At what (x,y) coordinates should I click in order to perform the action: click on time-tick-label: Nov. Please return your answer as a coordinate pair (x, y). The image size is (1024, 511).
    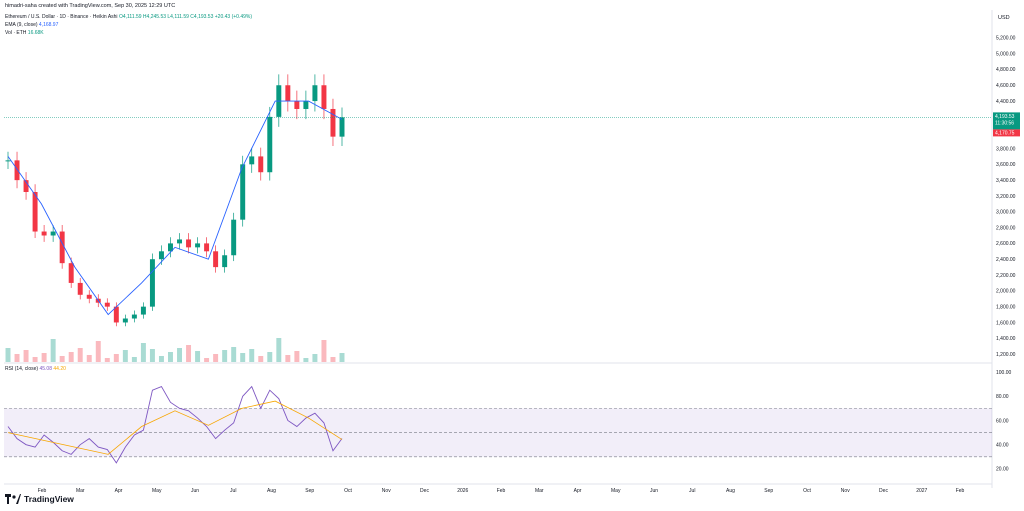
    Looking at the image, I should click on (845, 491).